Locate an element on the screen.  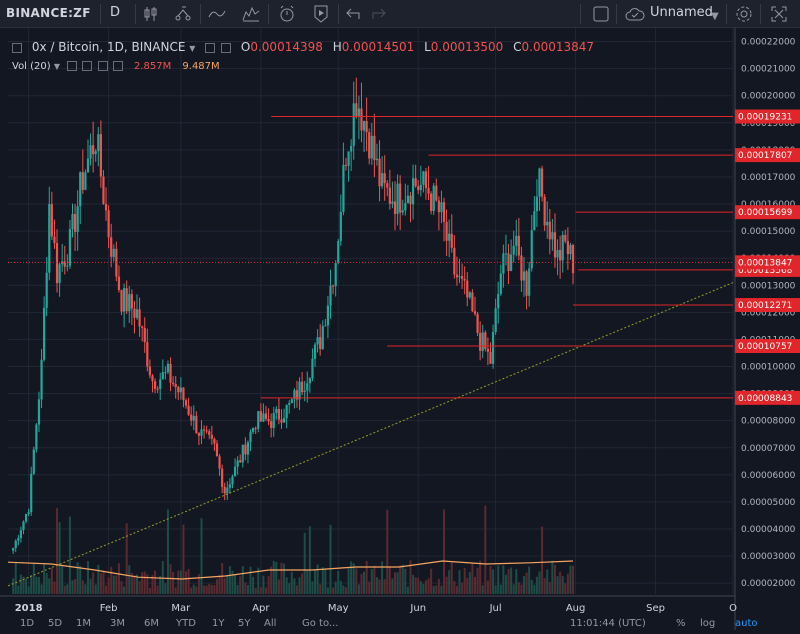
replay-icon is located at coordinates (321, 14).